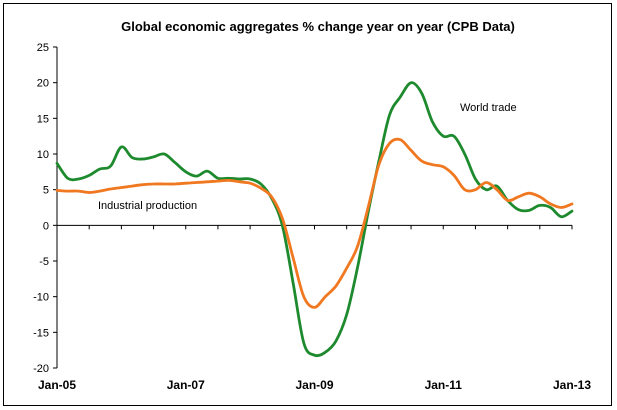 The image size is (617, 410). I want to click on y-tick-label: 5, so click(46, 191).